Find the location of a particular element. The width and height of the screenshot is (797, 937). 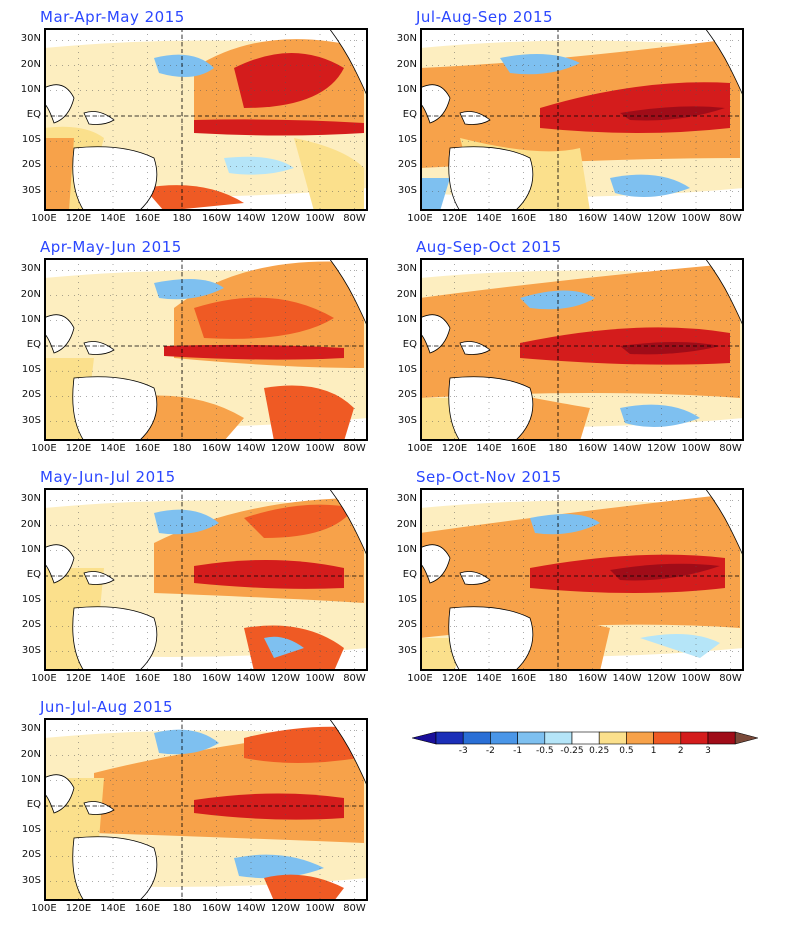

map-frame is located at coordinates (206, 349).